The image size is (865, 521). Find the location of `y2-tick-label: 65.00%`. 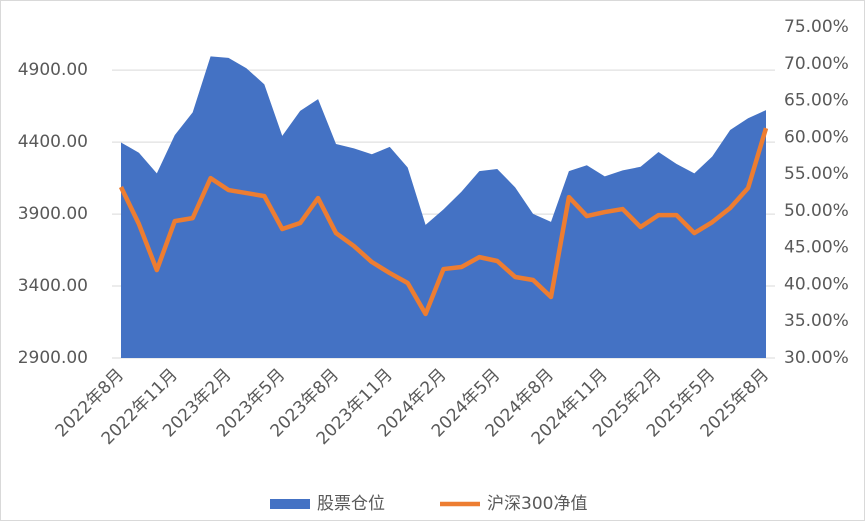

y2-tick-label: 65.00% is located at coordinates (816, 101).